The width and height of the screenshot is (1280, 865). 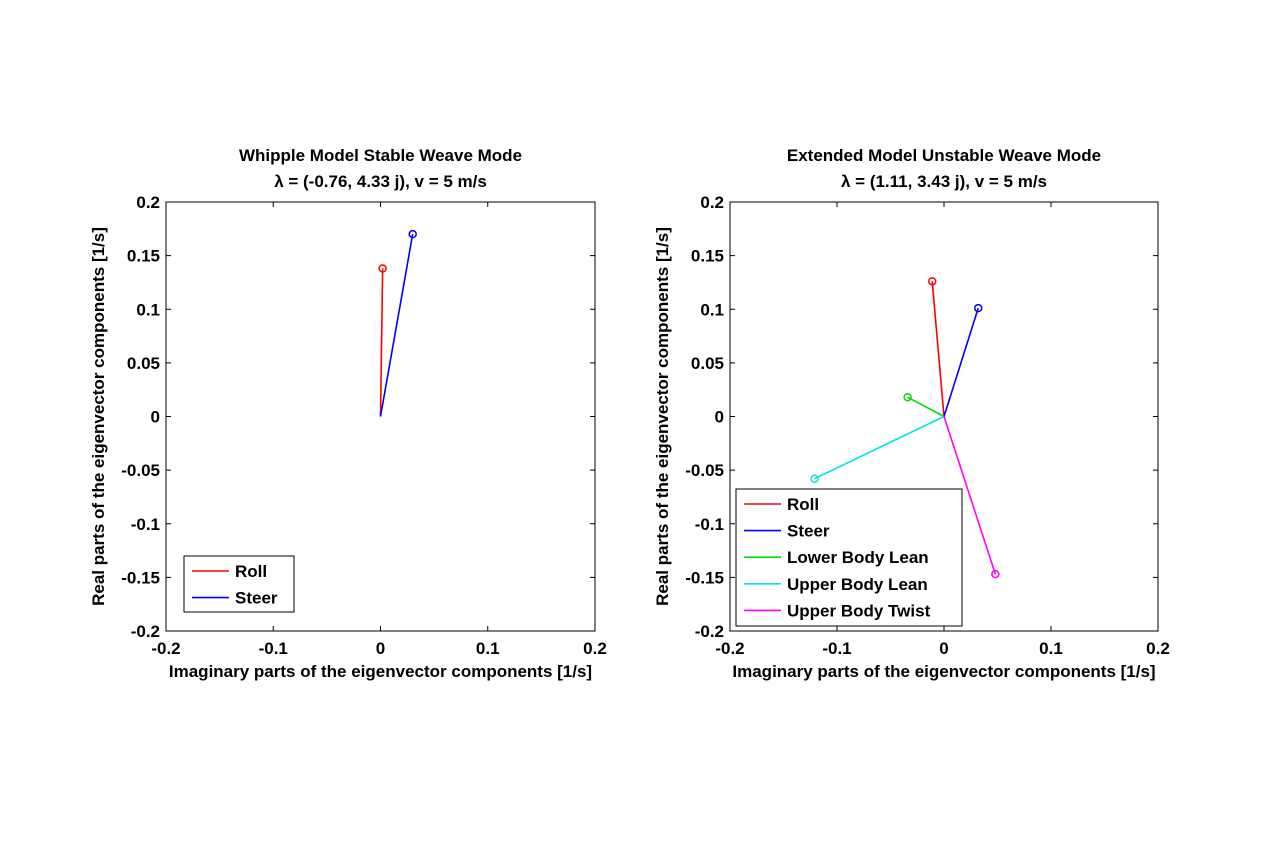 What do you see at coordinates (944, 155) in the screenshot?
I see `chart-title: Extended Model Unstable Weave Mode` at bounding box center [944, 155].